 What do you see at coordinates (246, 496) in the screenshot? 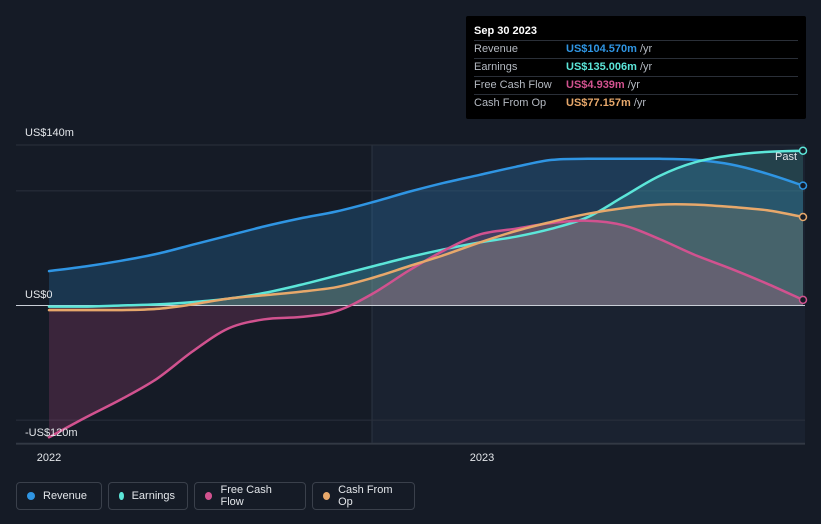
I see `legend-label: Free Cash Flow` at bounding box center [246, 496].